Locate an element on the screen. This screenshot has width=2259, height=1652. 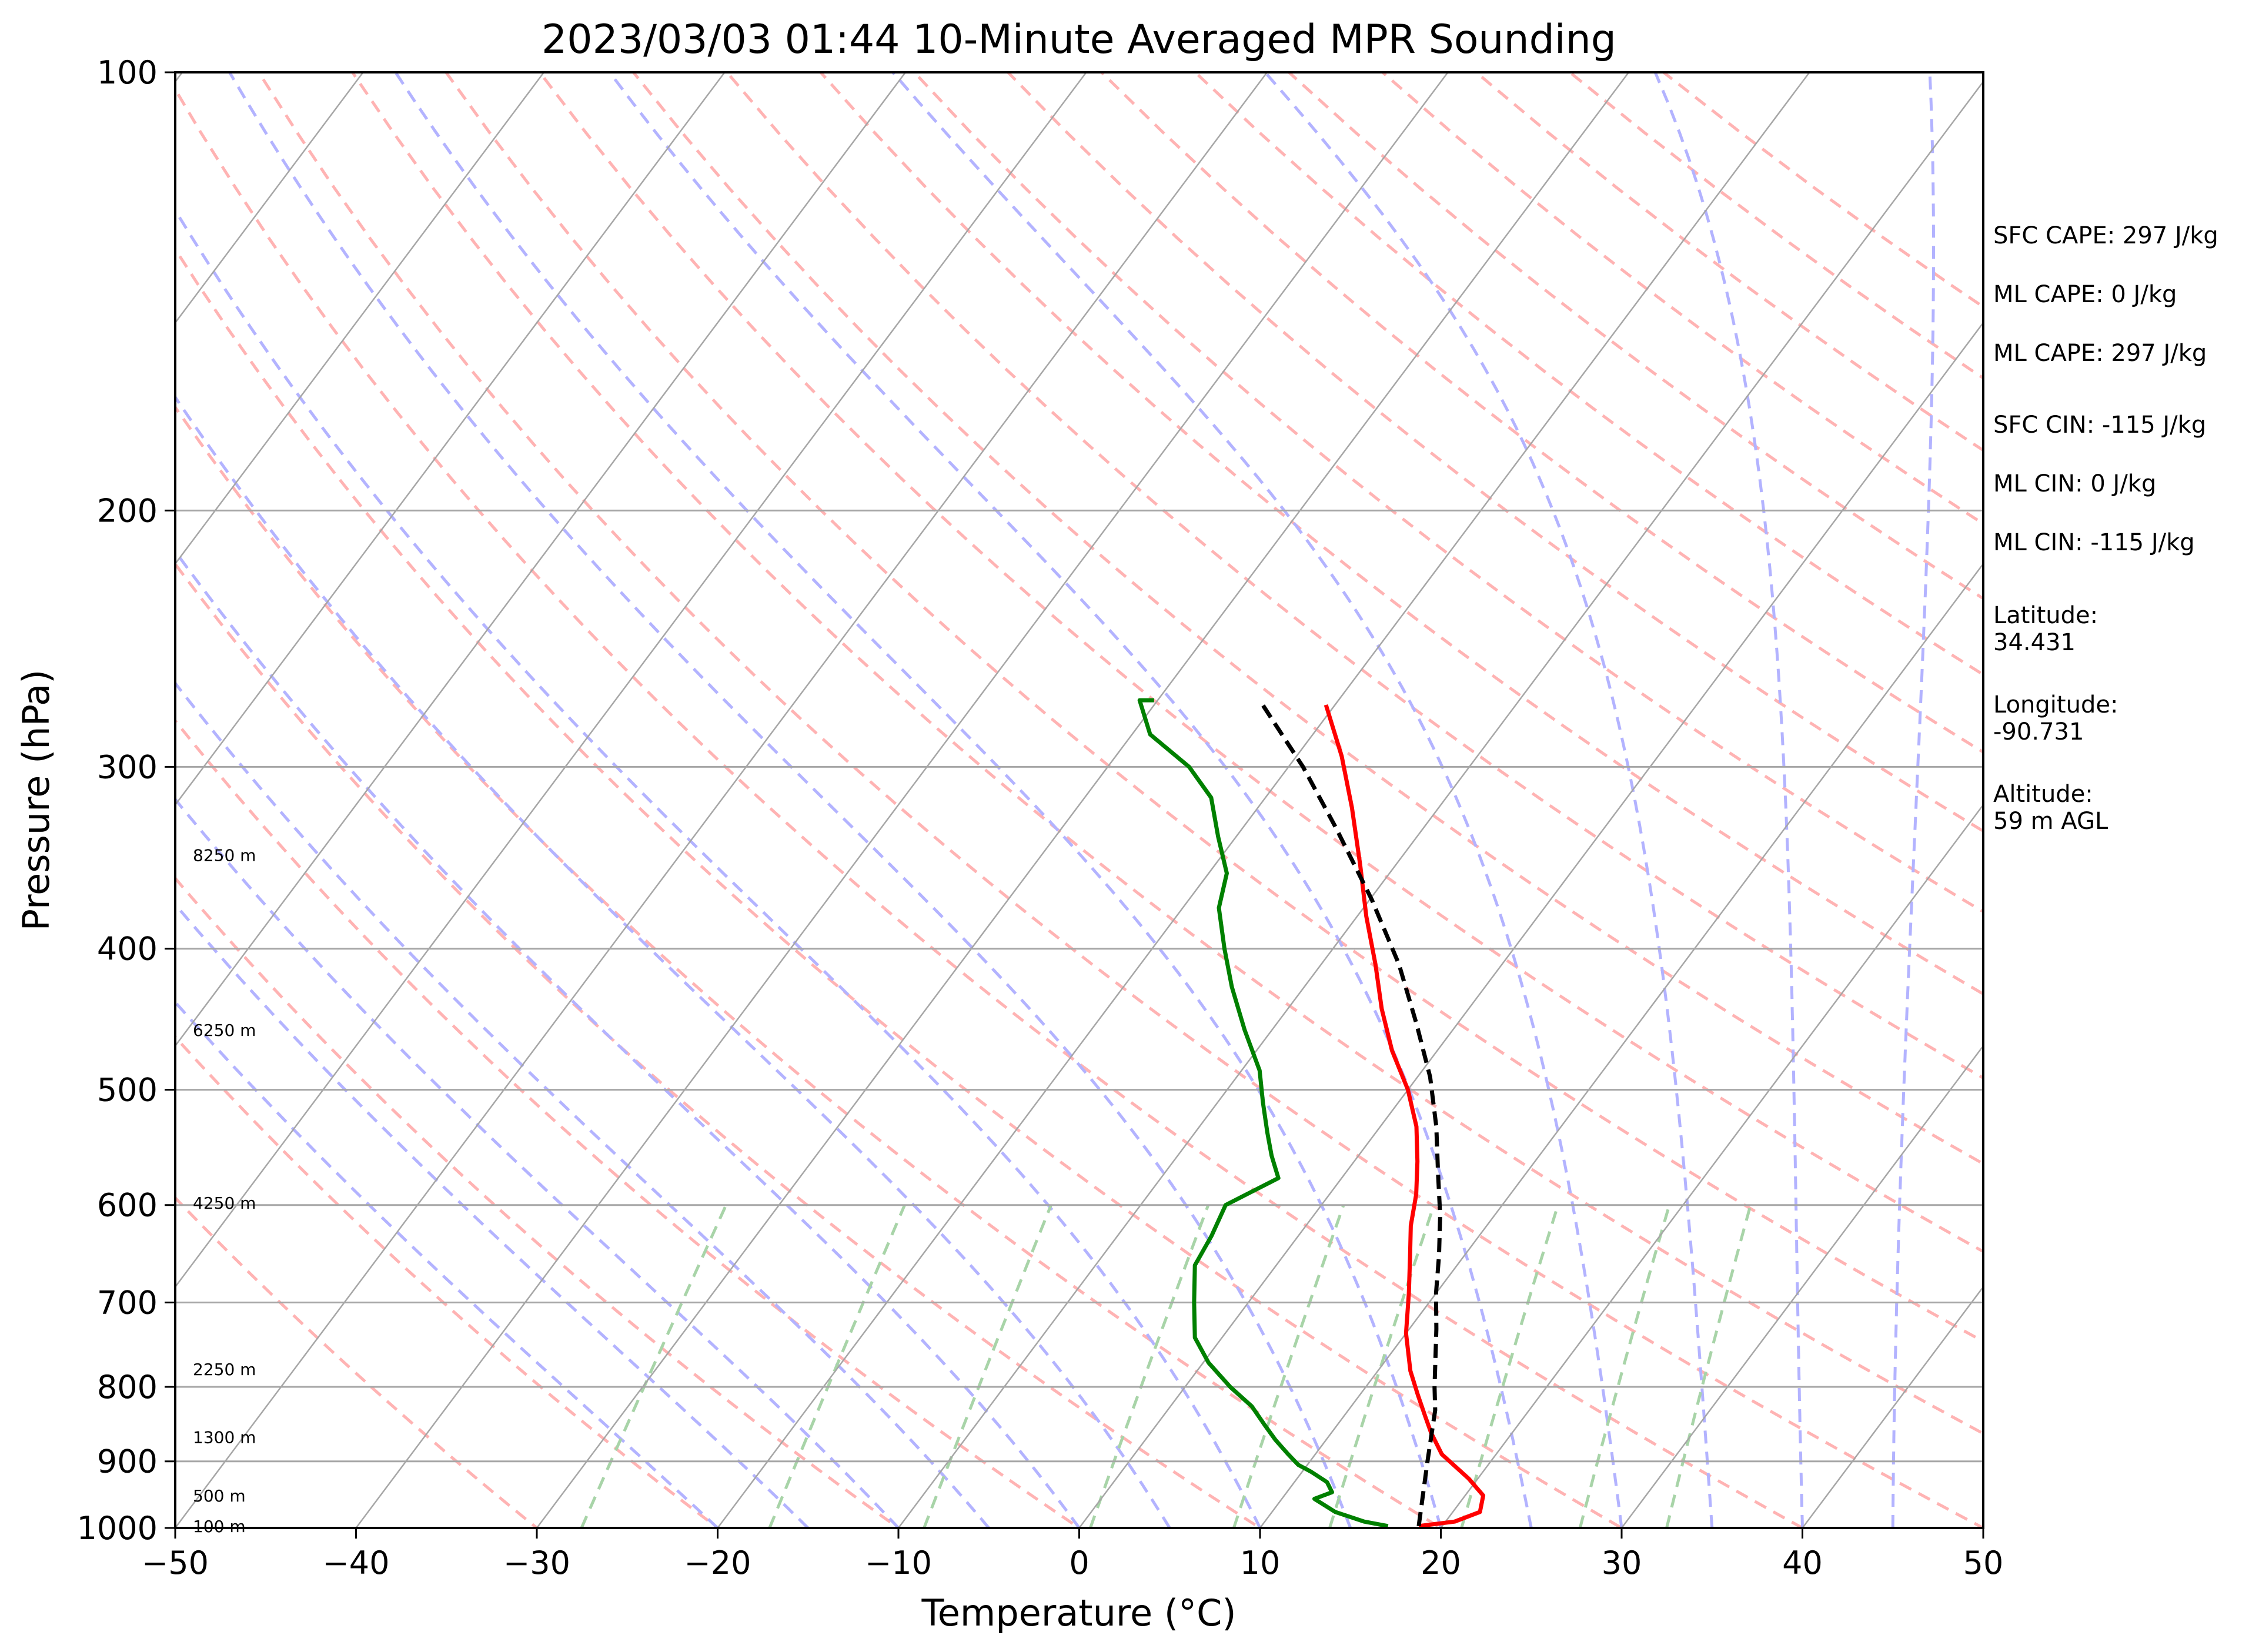
y-tick-label: 800 is located at coordinates (127, 1388).